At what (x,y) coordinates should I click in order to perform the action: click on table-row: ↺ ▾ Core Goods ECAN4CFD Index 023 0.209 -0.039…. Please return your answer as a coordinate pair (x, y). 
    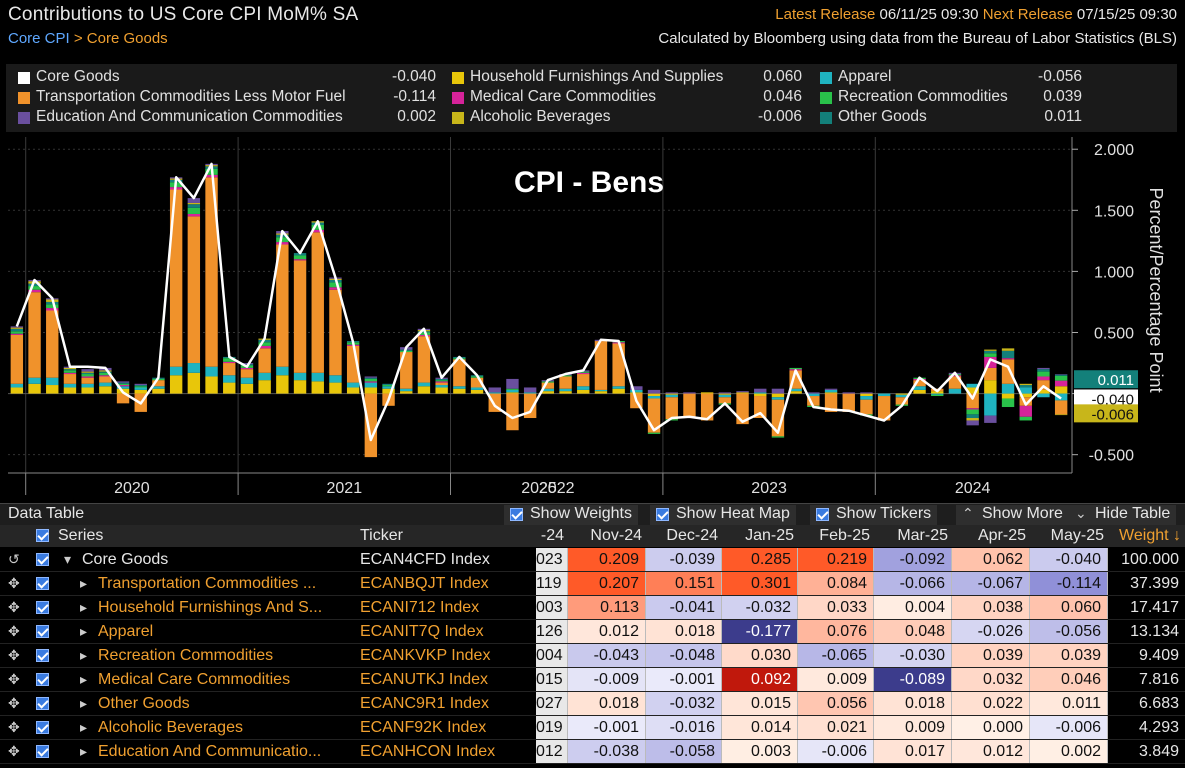
    Looking at the image, I should click on (592, 560).